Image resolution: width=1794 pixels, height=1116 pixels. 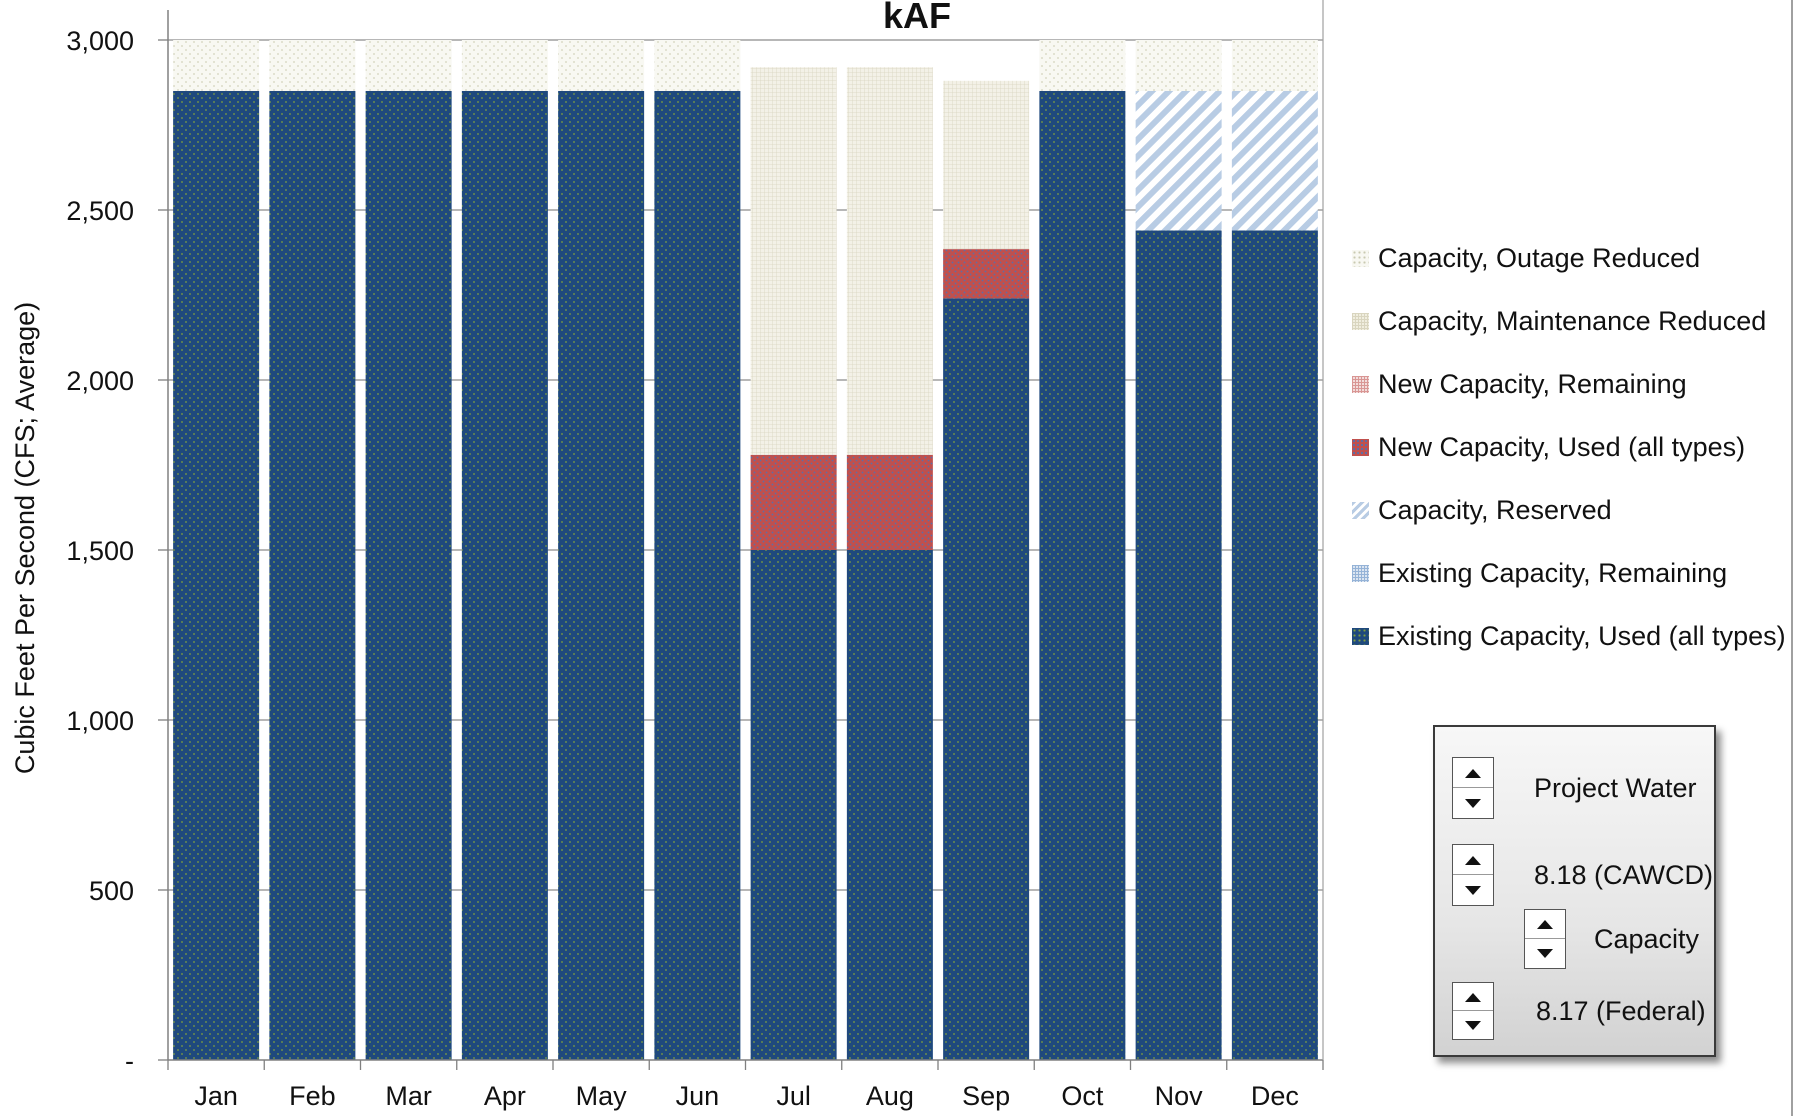 I want to click on x-tick-label: Sep, so click(x=986, y=1096).